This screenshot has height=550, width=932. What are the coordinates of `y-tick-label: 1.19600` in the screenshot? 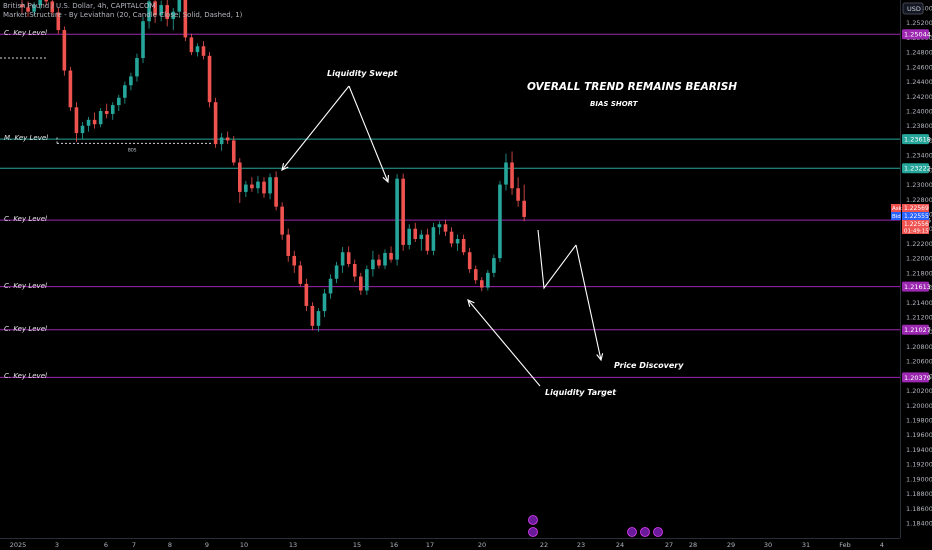 It's located at (919, 435).